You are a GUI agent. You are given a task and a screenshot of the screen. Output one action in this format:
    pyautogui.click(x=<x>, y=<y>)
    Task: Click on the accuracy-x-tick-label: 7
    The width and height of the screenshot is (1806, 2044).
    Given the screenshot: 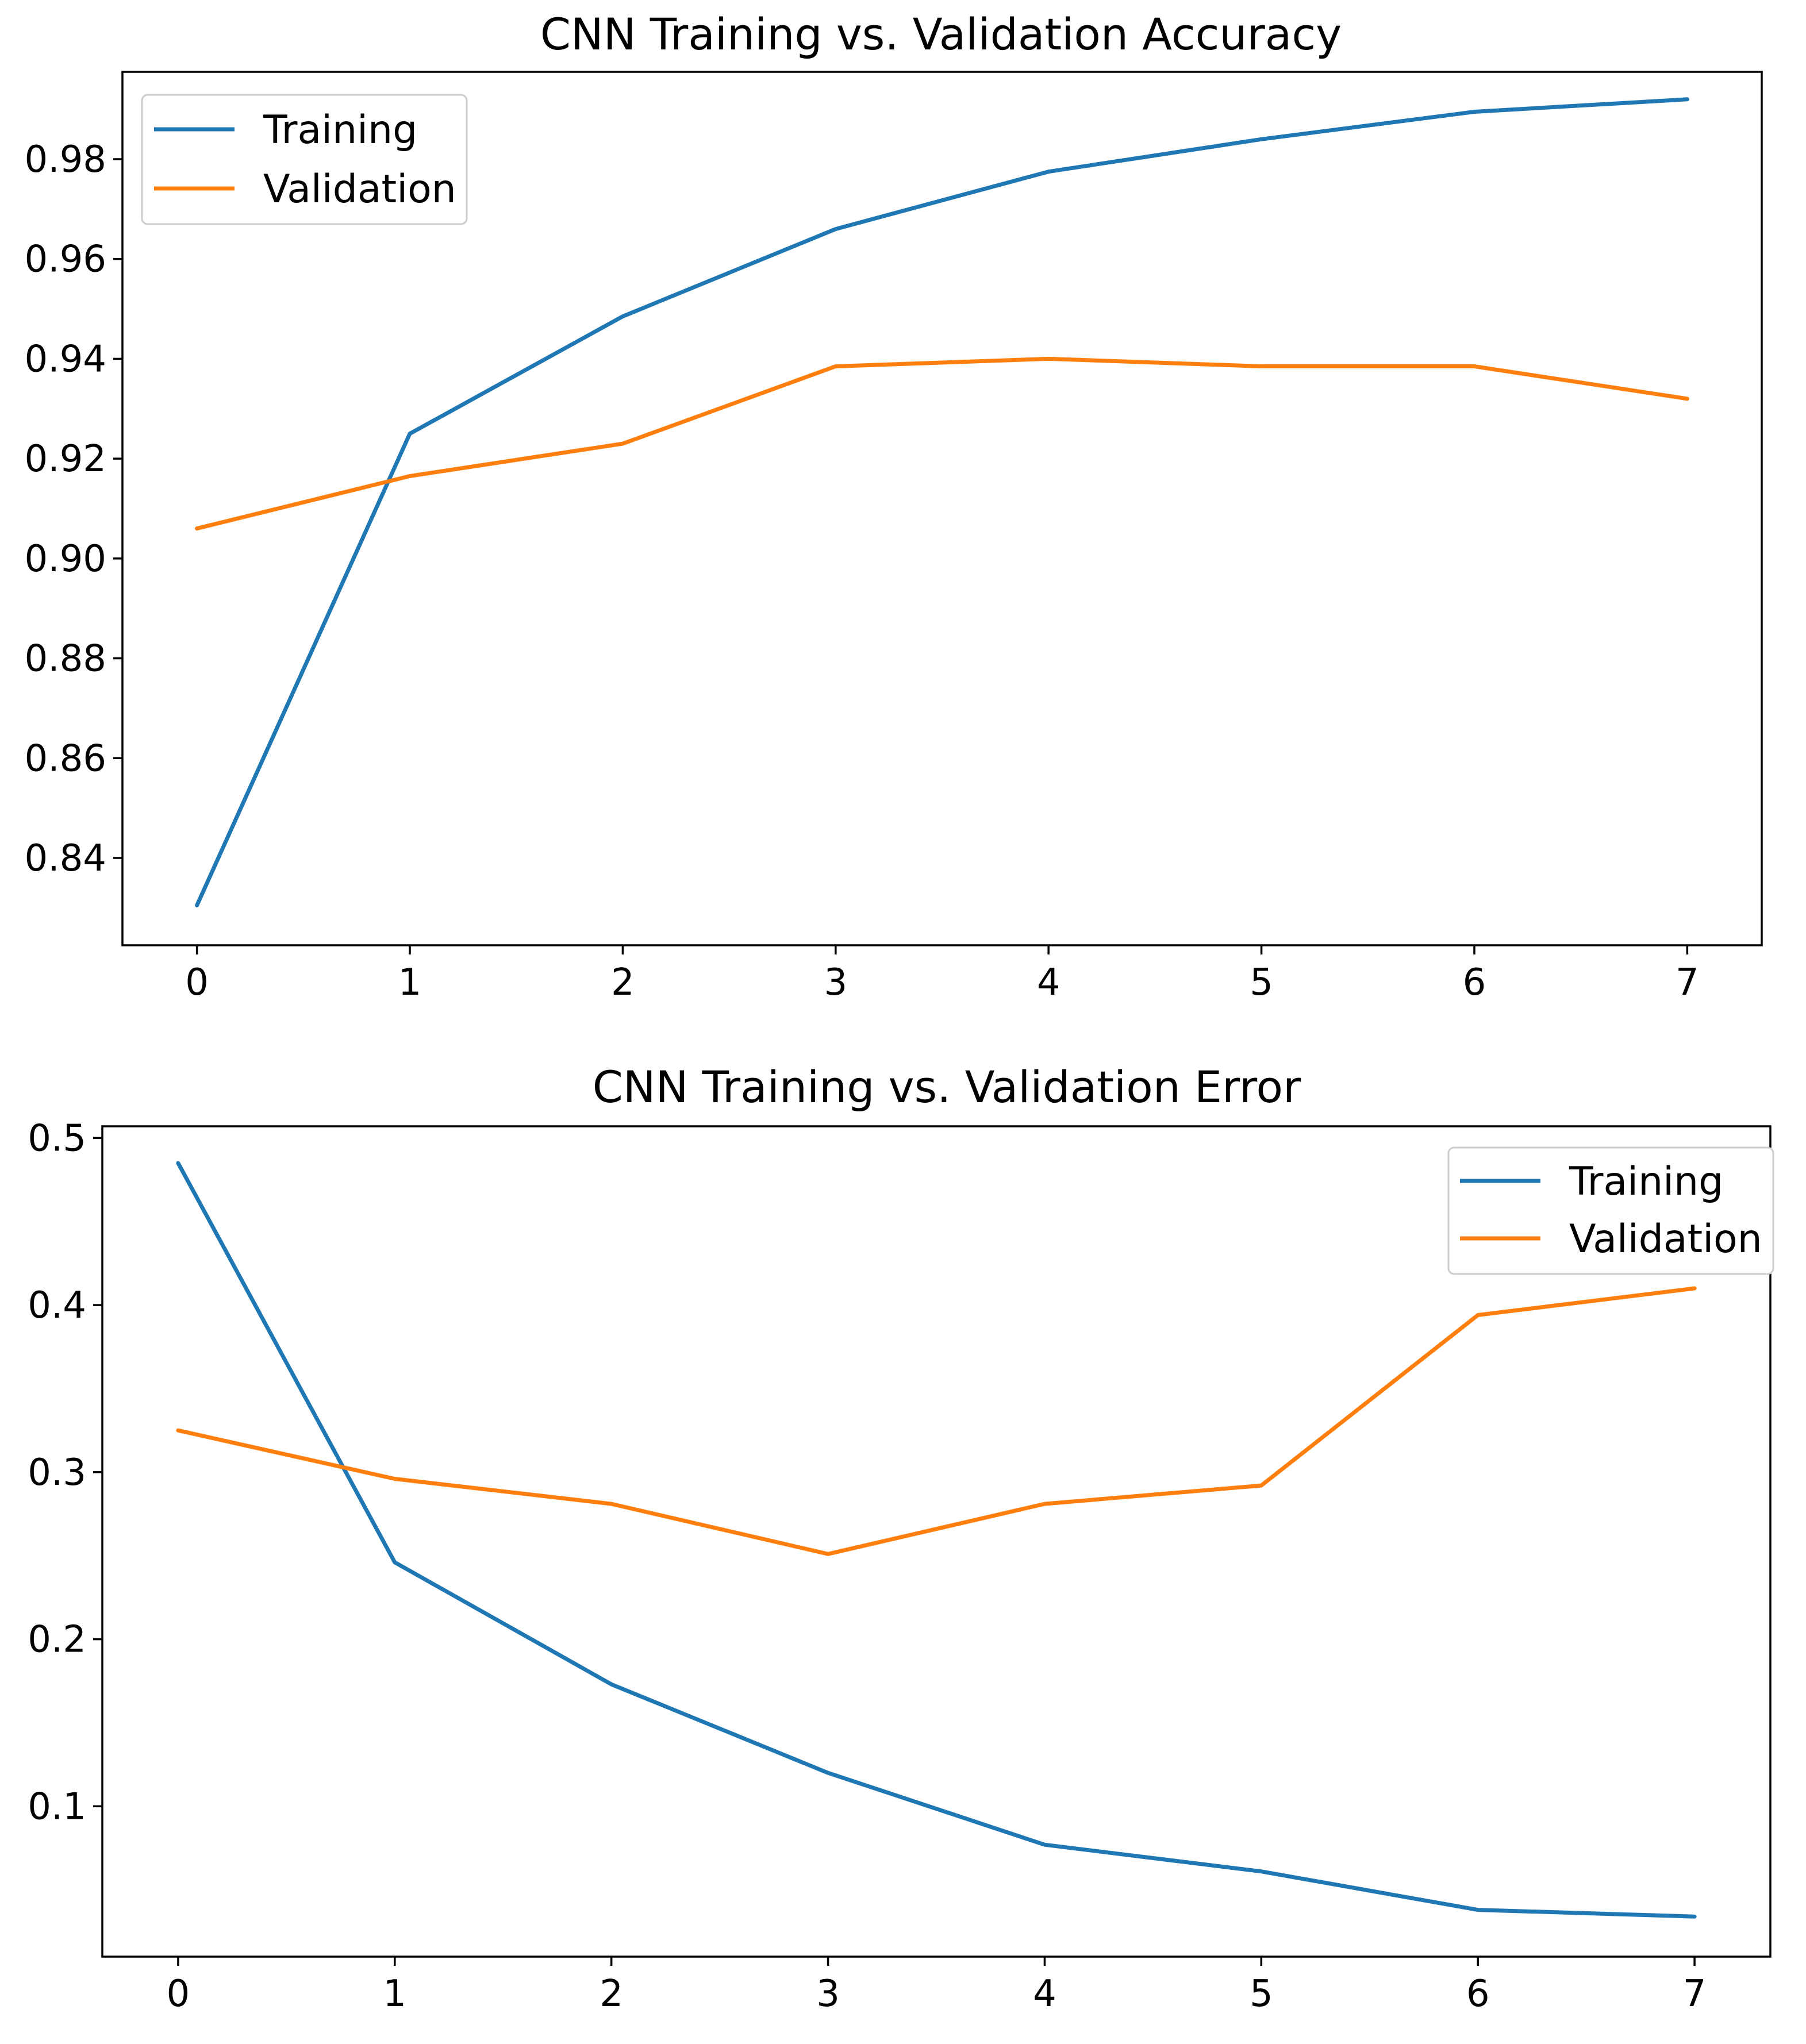 What is the action you would take?
    pyautogui.click(x=1688, y=983)
    